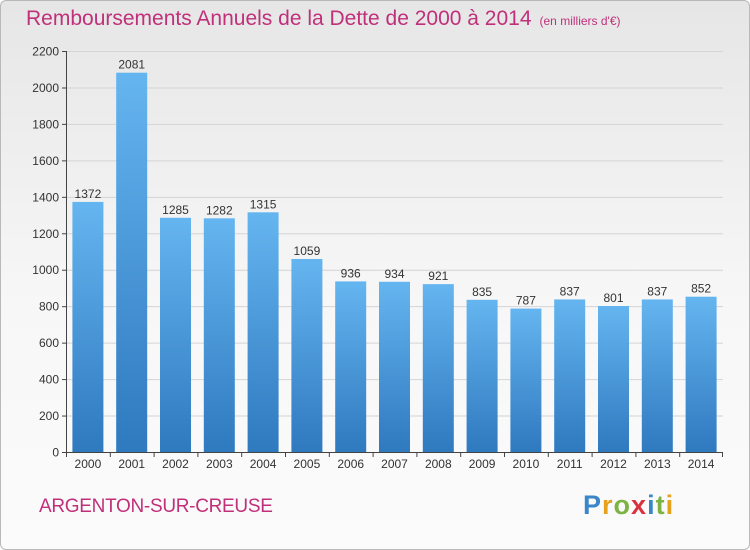  What do you see at coordinates (526, 301) in the screenshot?
I see `bar-value-label: 787` at bounding box center [526, 301].